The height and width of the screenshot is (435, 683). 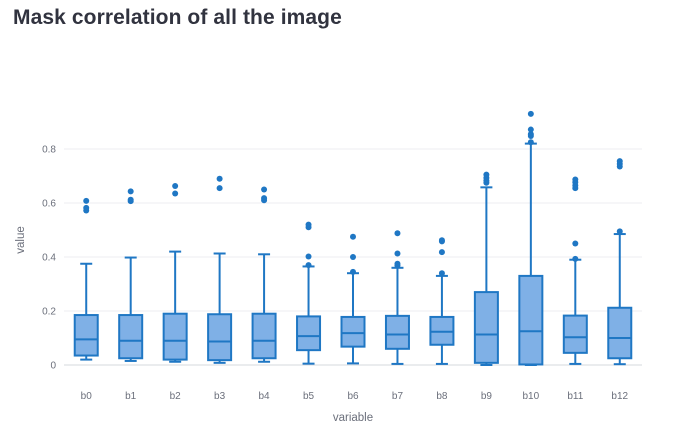 I want to click on box-b8, so click(x=442, y=301).